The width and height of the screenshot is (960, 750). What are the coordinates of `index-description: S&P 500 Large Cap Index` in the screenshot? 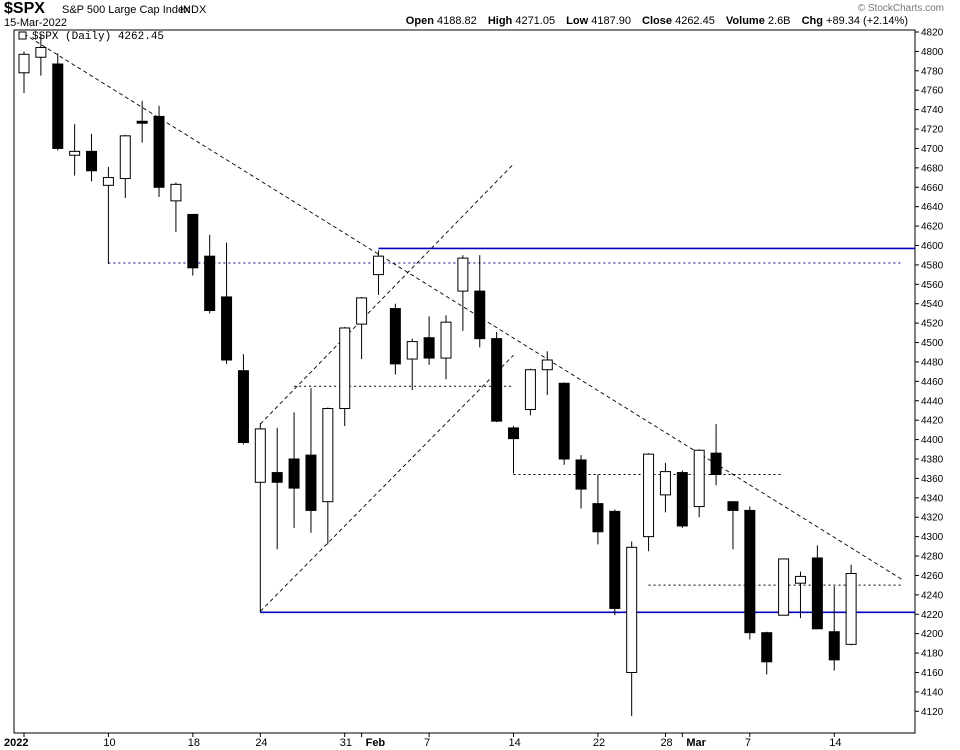 It's located at (126, 10).